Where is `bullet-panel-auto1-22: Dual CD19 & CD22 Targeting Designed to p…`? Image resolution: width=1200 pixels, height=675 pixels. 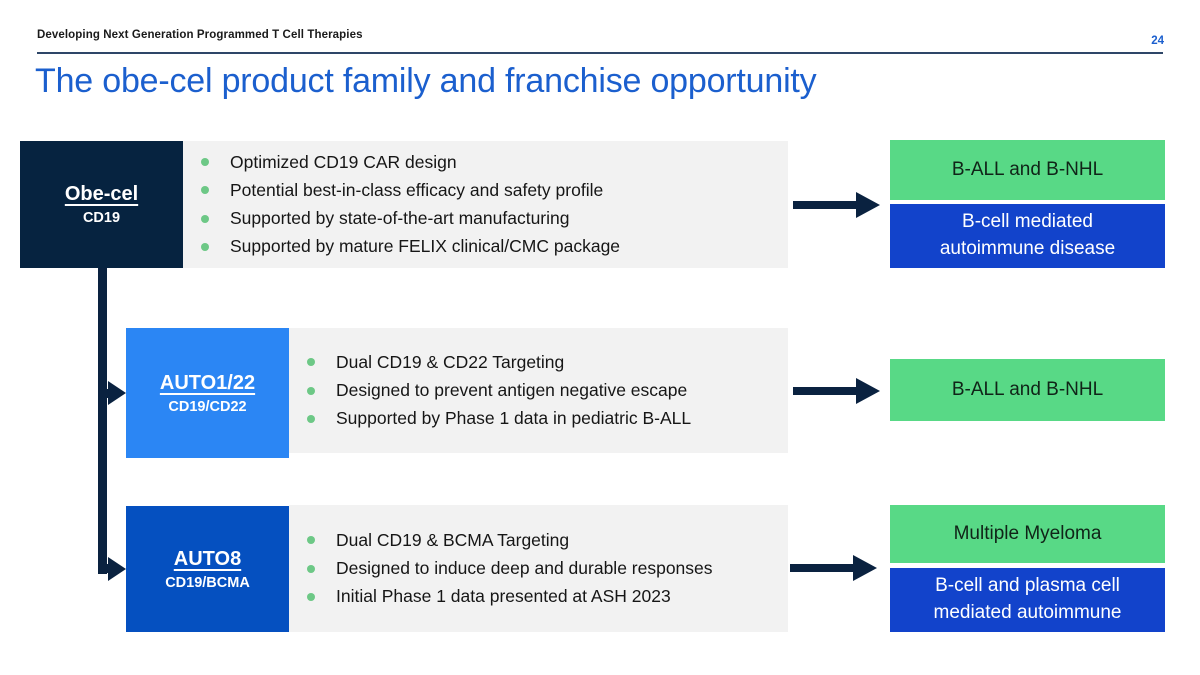 bullet-panel-auto1-22: Dual CD19 & CD22 Targeting Designed to p… is located at coordinates (538, 390).